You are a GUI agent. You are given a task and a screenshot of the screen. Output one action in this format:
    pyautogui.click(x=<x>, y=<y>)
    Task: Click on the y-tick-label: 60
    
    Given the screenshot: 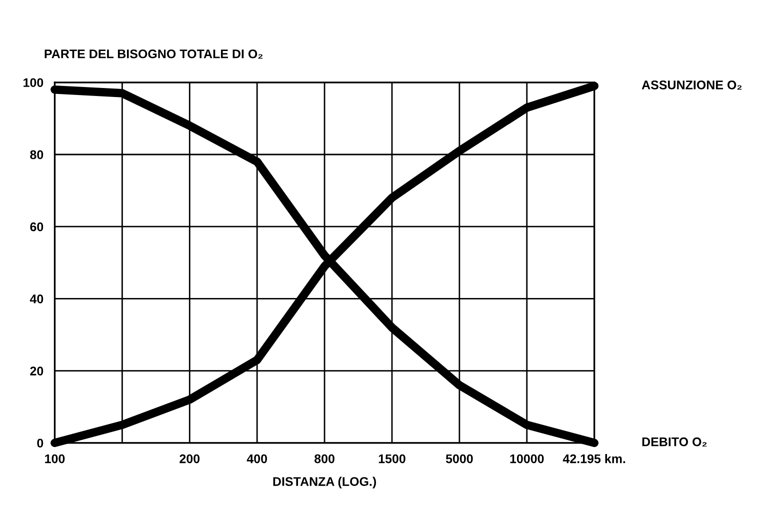 What is the action you would take?
    pyautogui.click(x=37, y=227)
    